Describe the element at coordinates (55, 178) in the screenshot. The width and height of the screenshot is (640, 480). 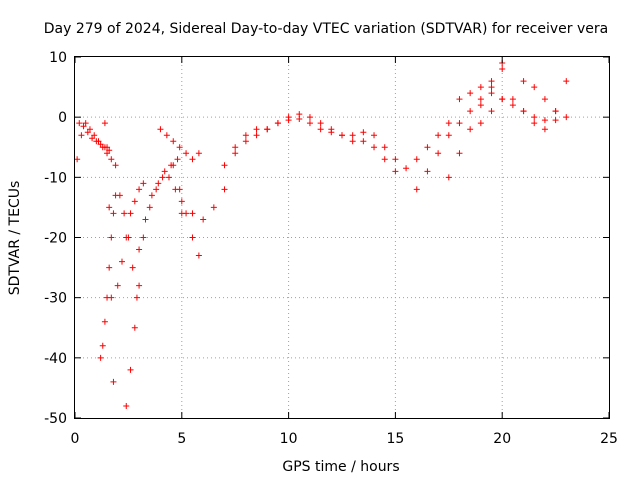
I see `y-tick-label: -10` at that location.